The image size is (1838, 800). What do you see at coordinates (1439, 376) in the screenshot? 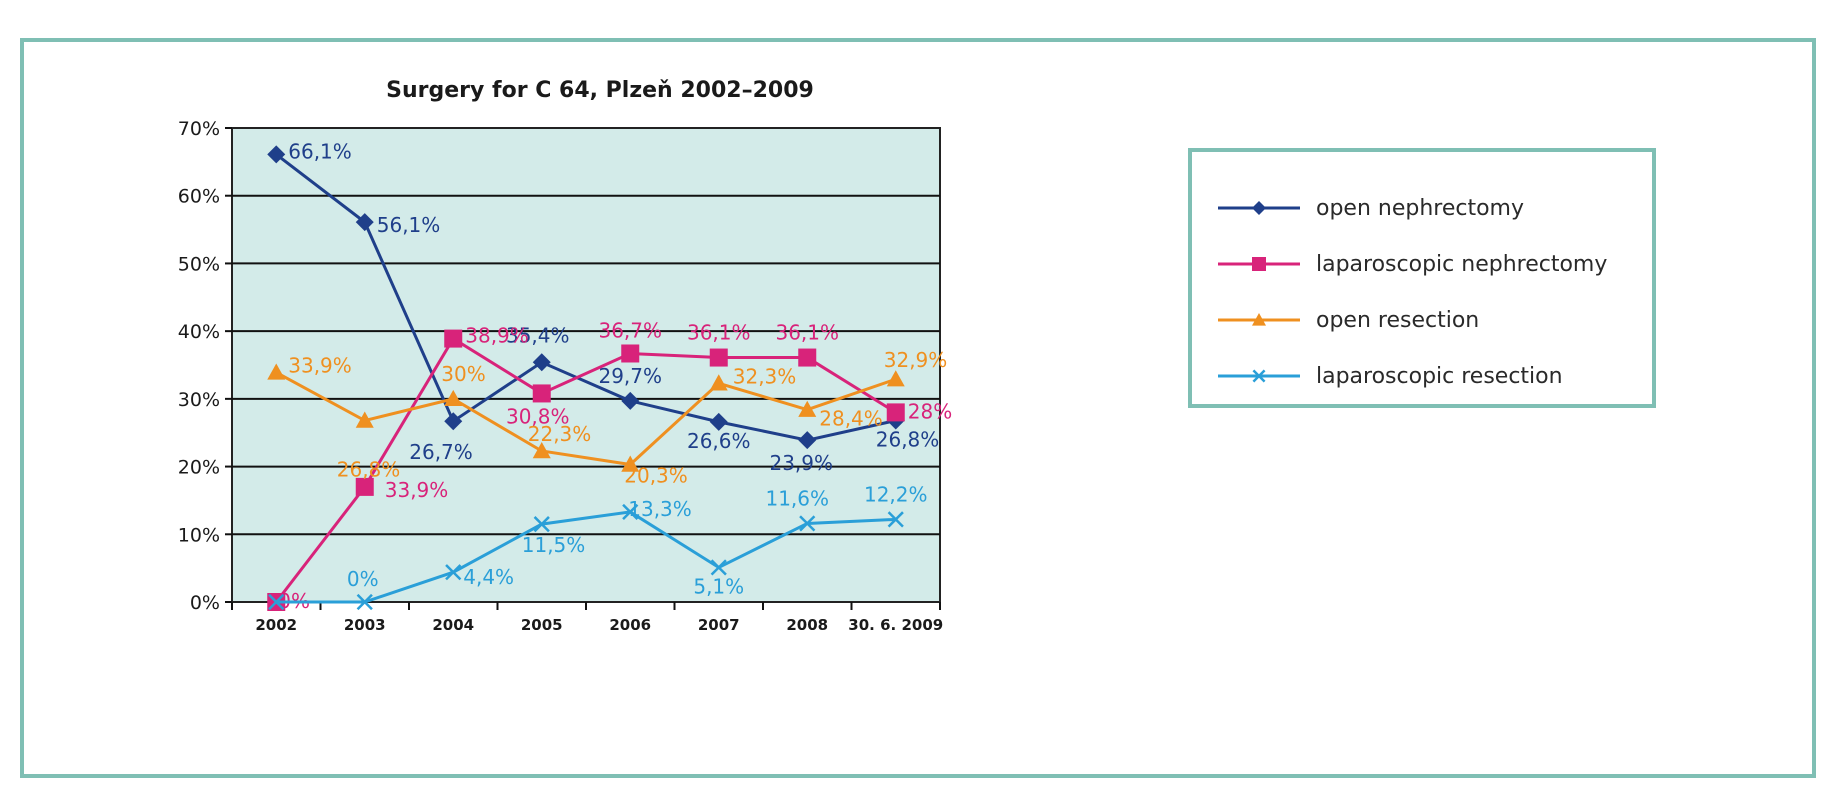
I see `legend-label: laparoscopic resection` at bounding box center [1439, 376].